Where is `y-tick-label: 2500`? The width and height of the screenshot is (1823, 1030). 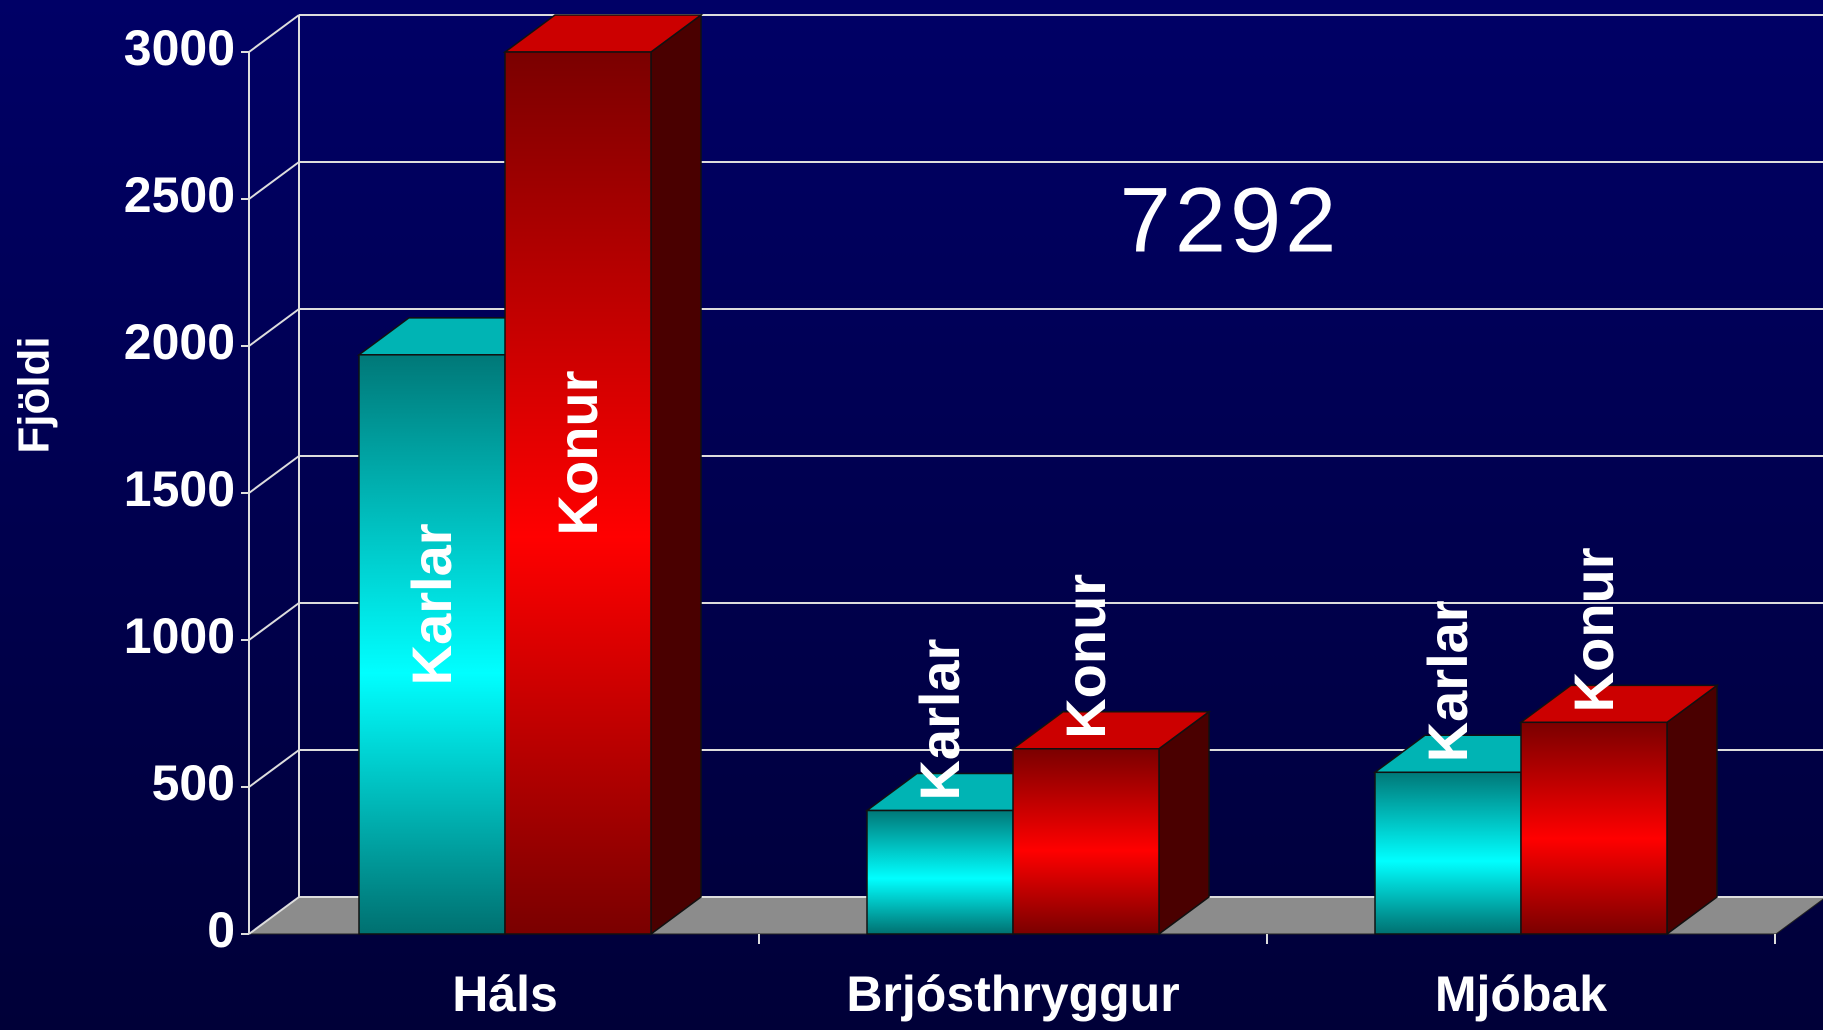
y-tick-label: 2500 is located at coordinates (179, 195).